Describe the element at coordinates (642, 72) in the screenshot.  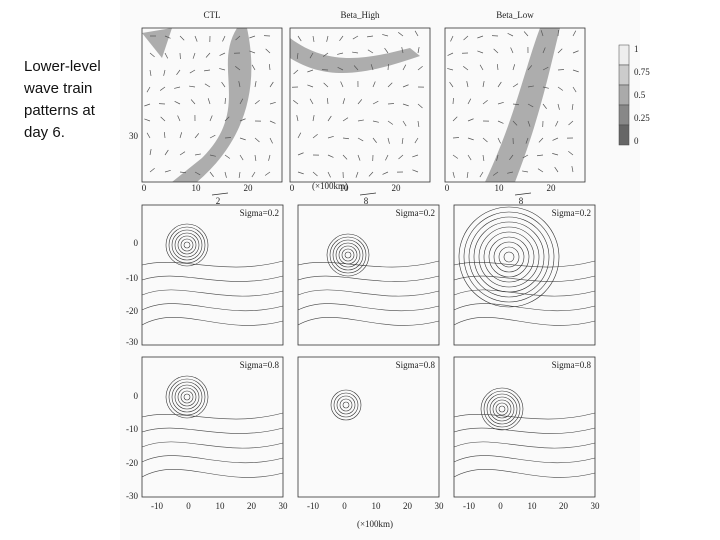
I see `colorbar-label: 0.75` at that location.